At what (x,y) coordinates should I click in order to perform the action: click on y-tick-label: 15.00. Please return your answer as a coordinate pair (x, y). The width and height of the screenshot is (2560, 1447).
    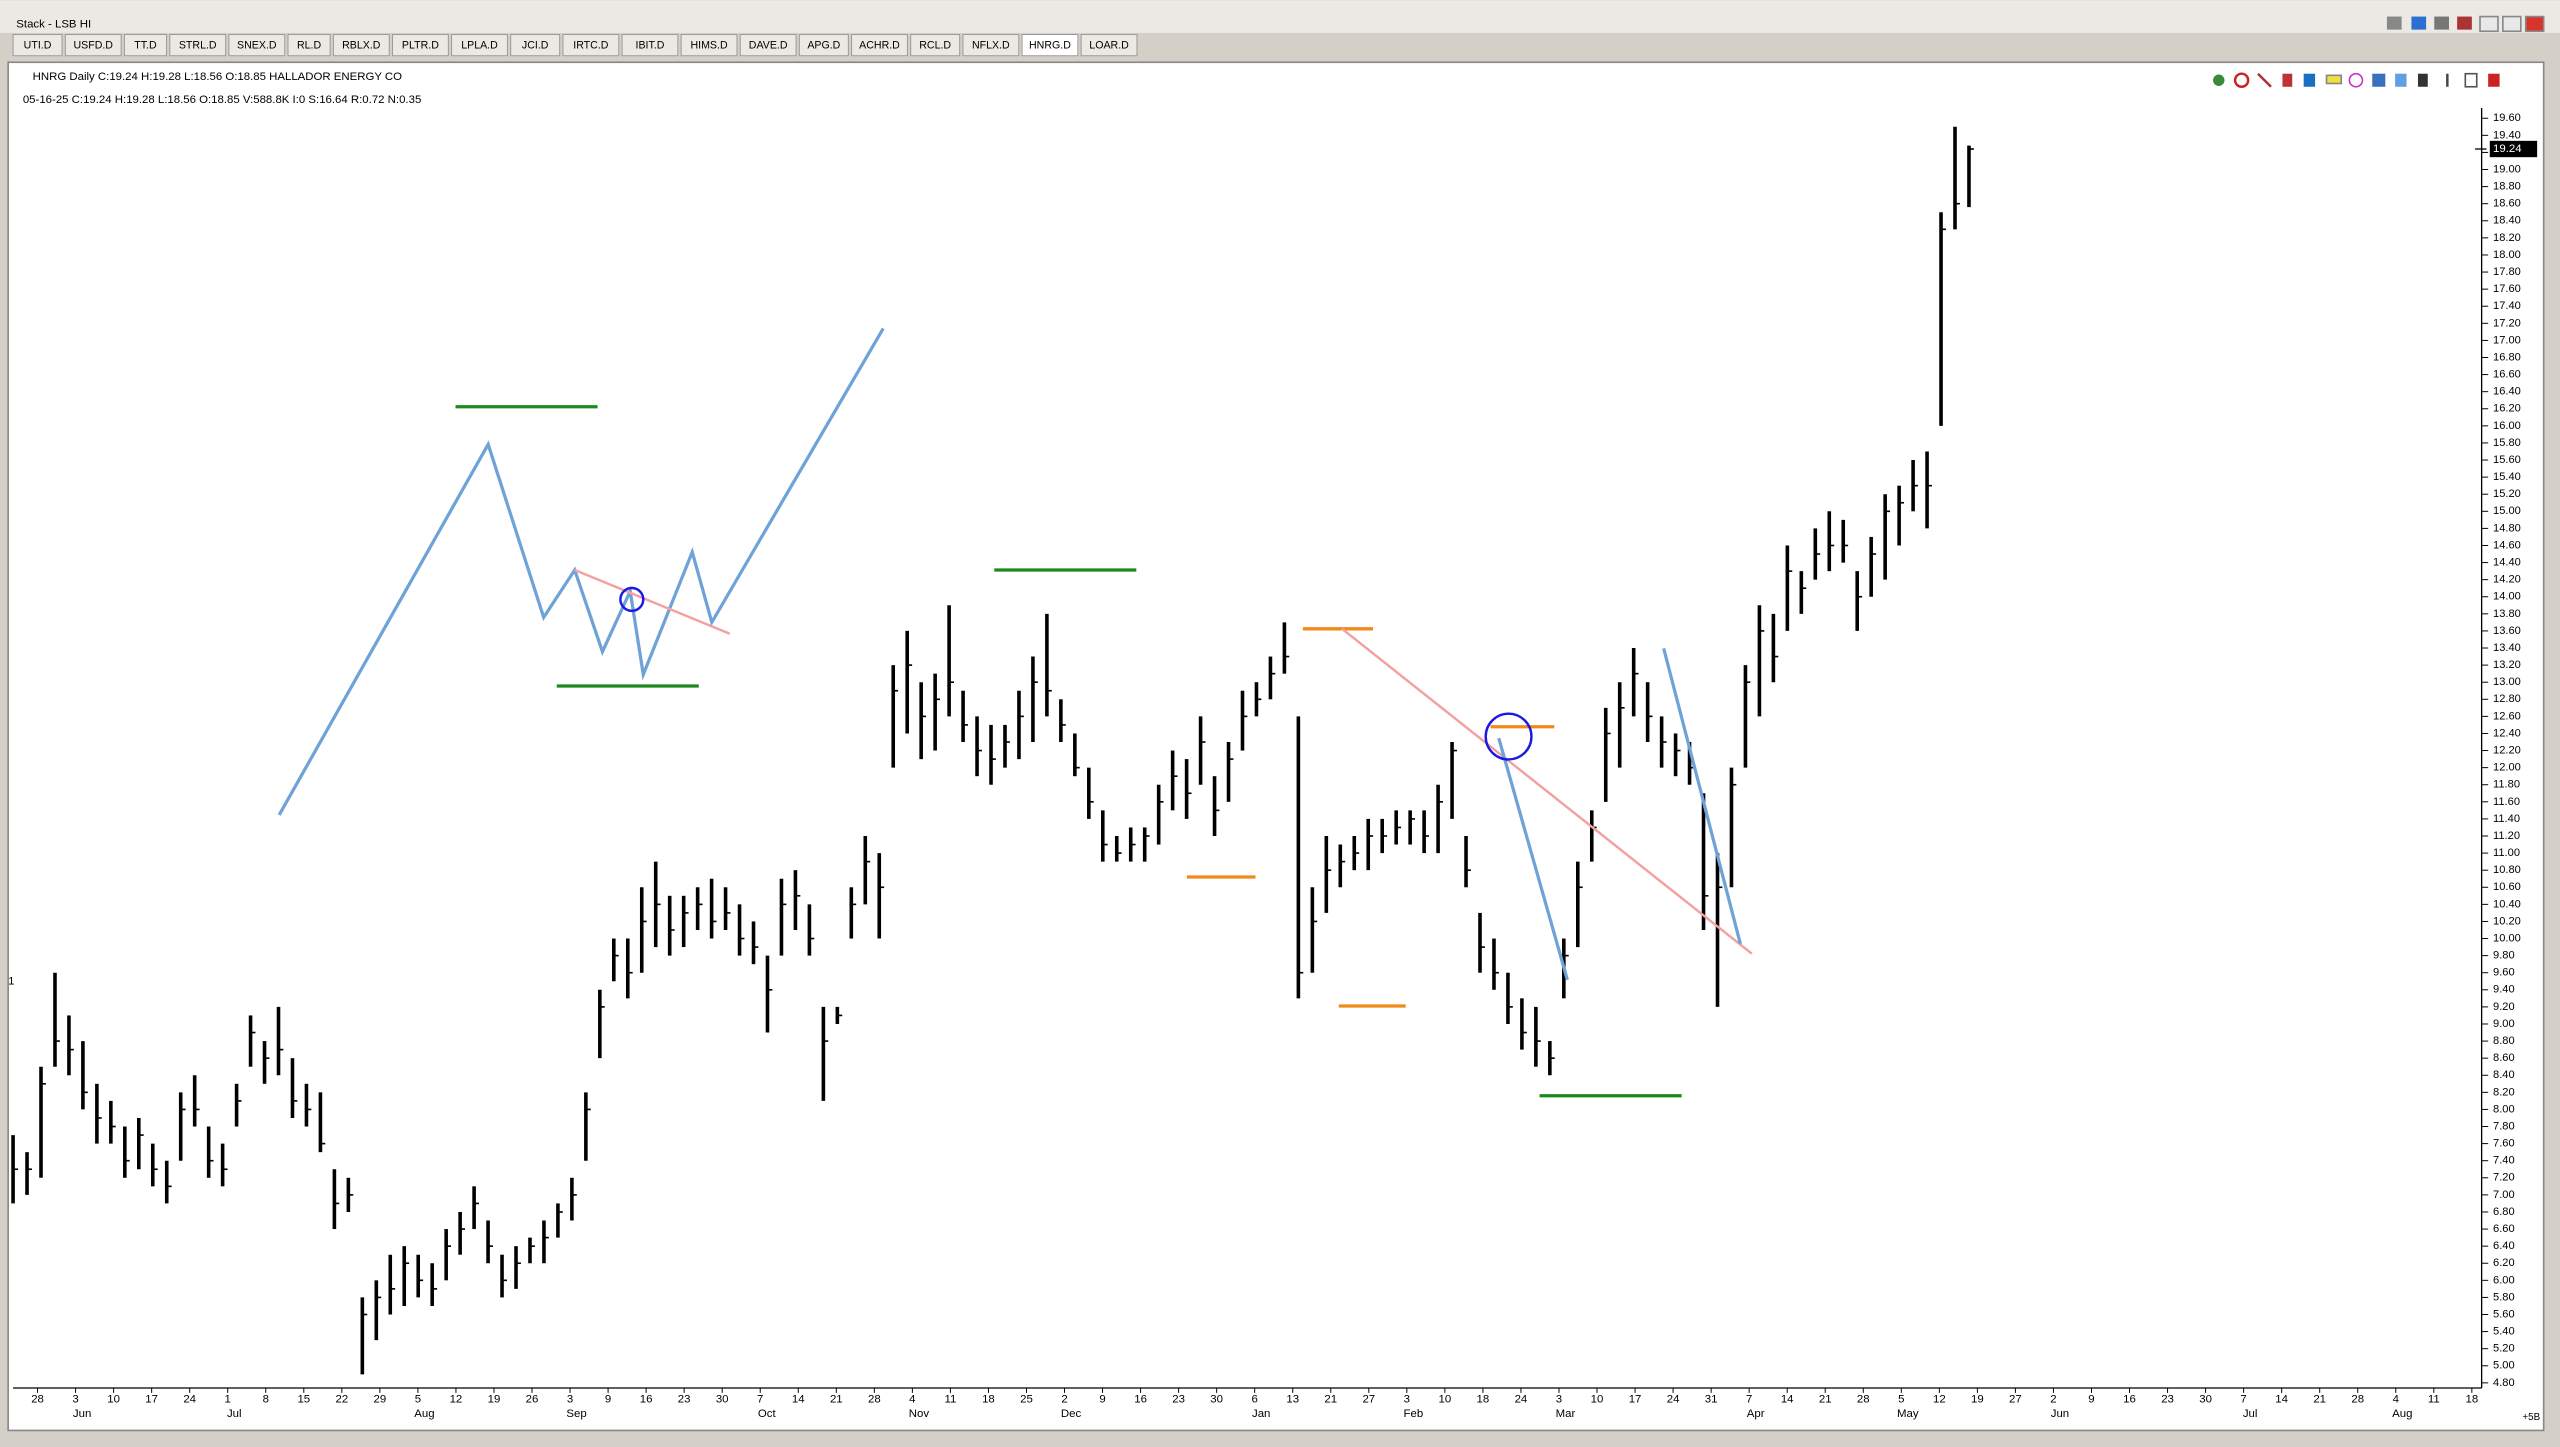
    Looking at the image, I should click on (2507, 511).